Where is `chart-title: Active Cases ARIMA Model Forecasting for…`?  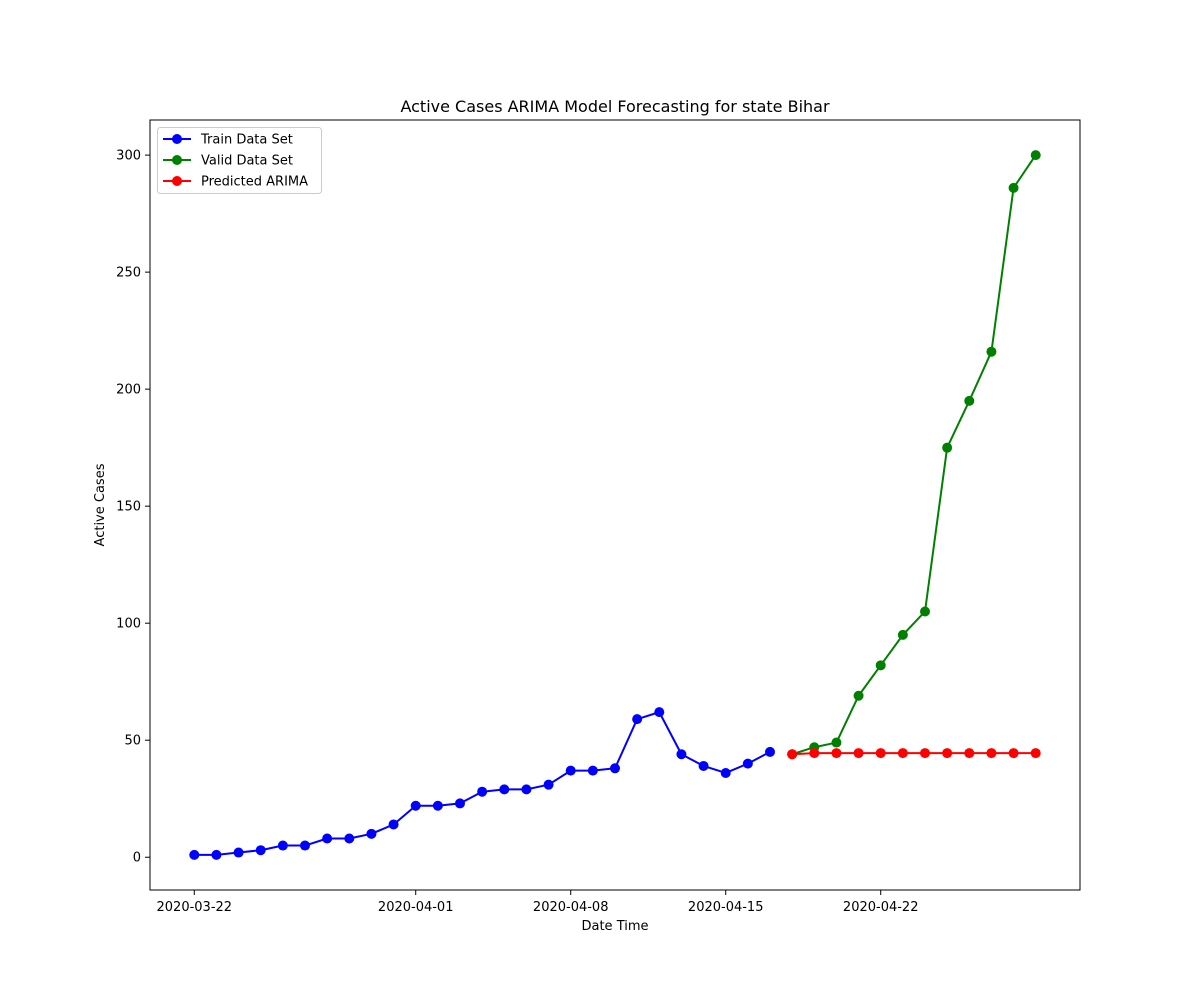 chart-title: Active Cases ARIMA Model Forecasting for… is located at coordinates (615, 106).